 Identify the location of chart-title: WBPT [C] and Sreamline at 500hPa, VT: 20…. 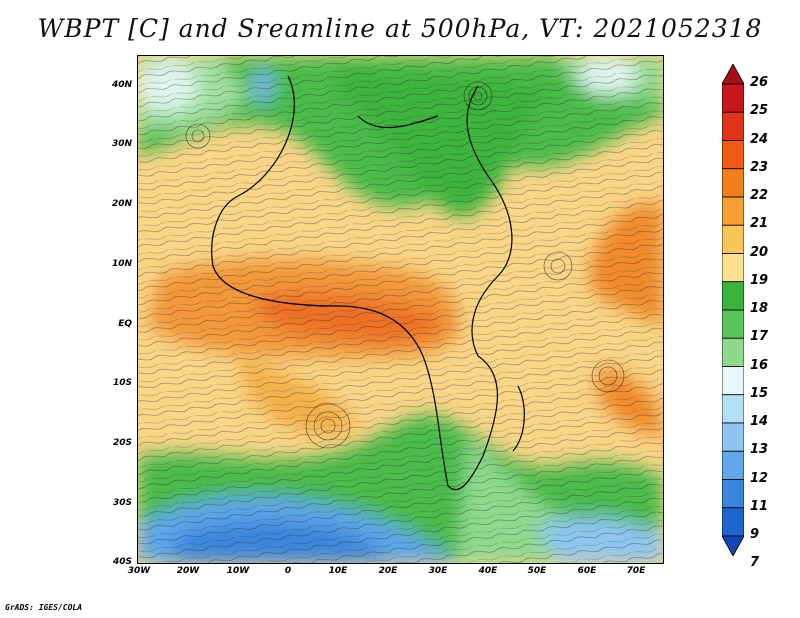
(400, 28).